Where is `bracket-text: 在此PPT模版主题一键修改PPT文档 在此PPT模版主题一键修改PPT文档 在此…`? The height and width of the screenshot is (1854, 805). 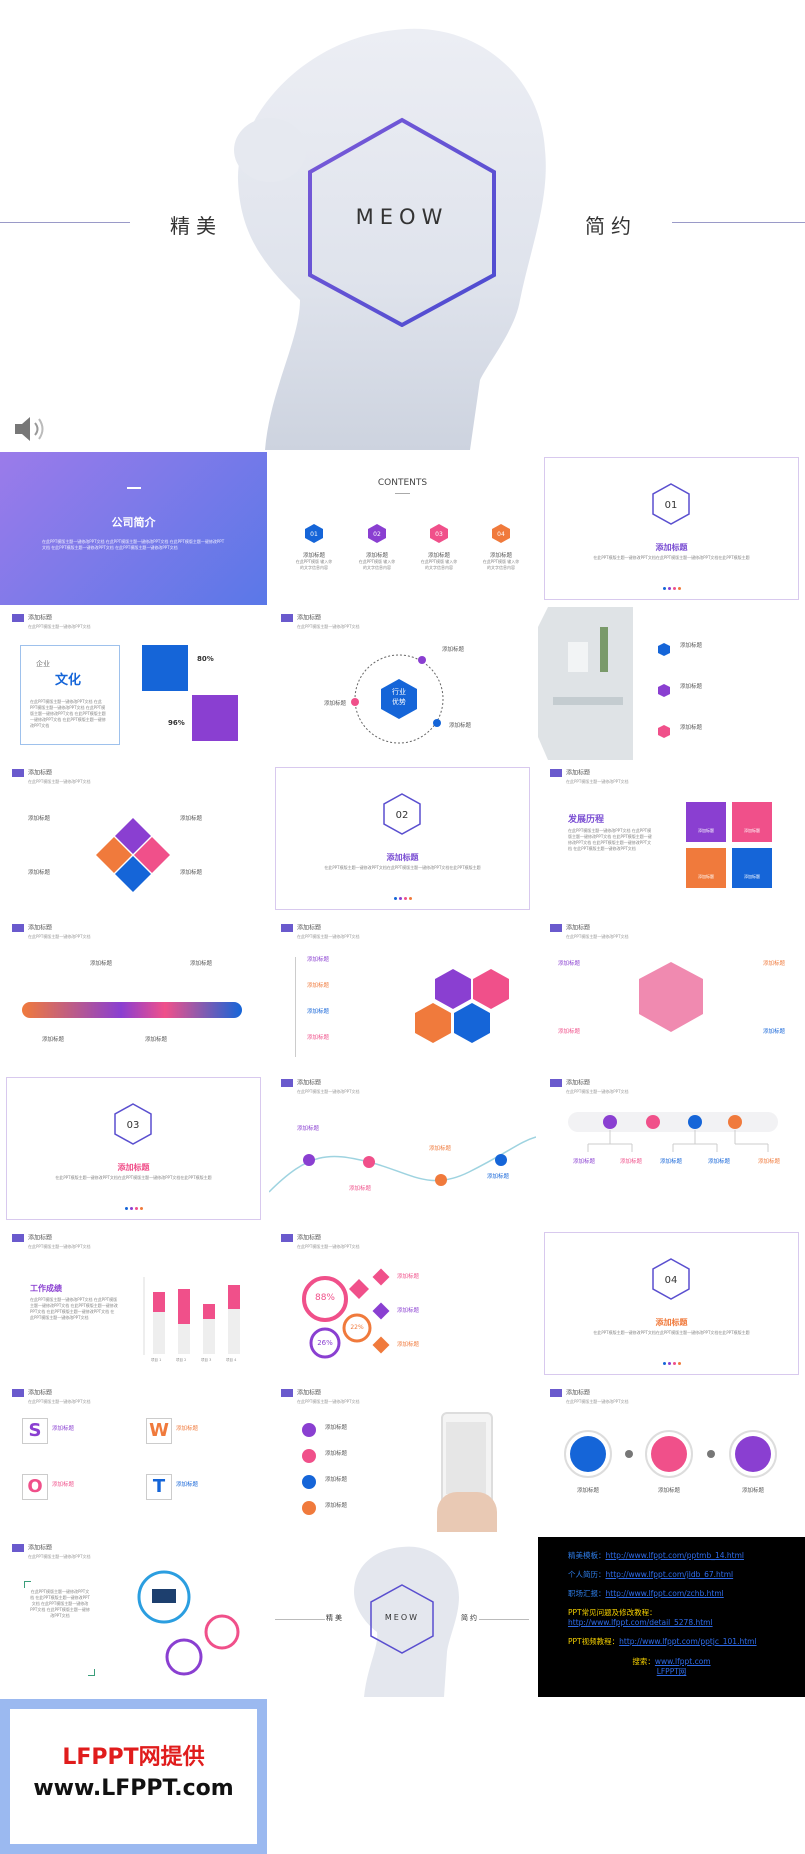 bracket-text: 在此PPT模版主题一键修改PPT文档 在此PPT模版主题一键修改PPT文档 在此… is located at coordinates (60, 1603).